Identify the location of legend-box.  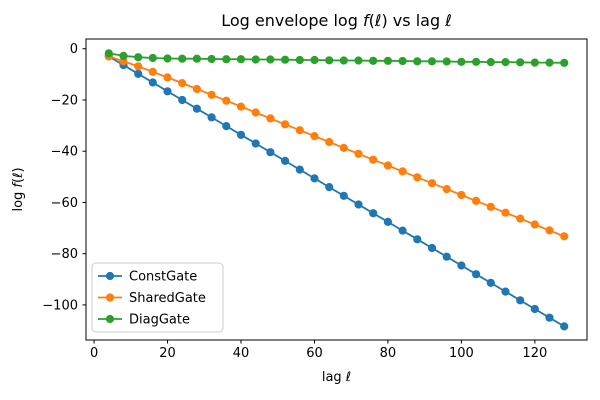
(157, 297).